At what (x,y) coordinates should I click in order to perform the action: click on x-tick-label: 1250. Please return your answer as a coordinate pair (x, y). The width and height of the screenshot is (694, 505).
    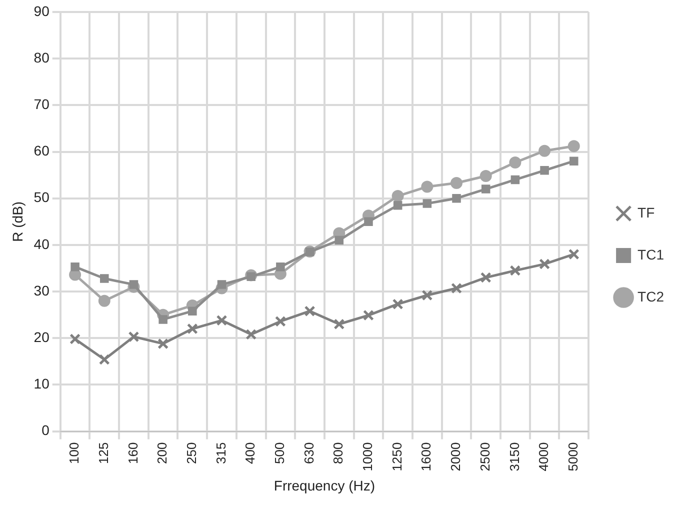
    Looking at the image, I should click on (396, 457).